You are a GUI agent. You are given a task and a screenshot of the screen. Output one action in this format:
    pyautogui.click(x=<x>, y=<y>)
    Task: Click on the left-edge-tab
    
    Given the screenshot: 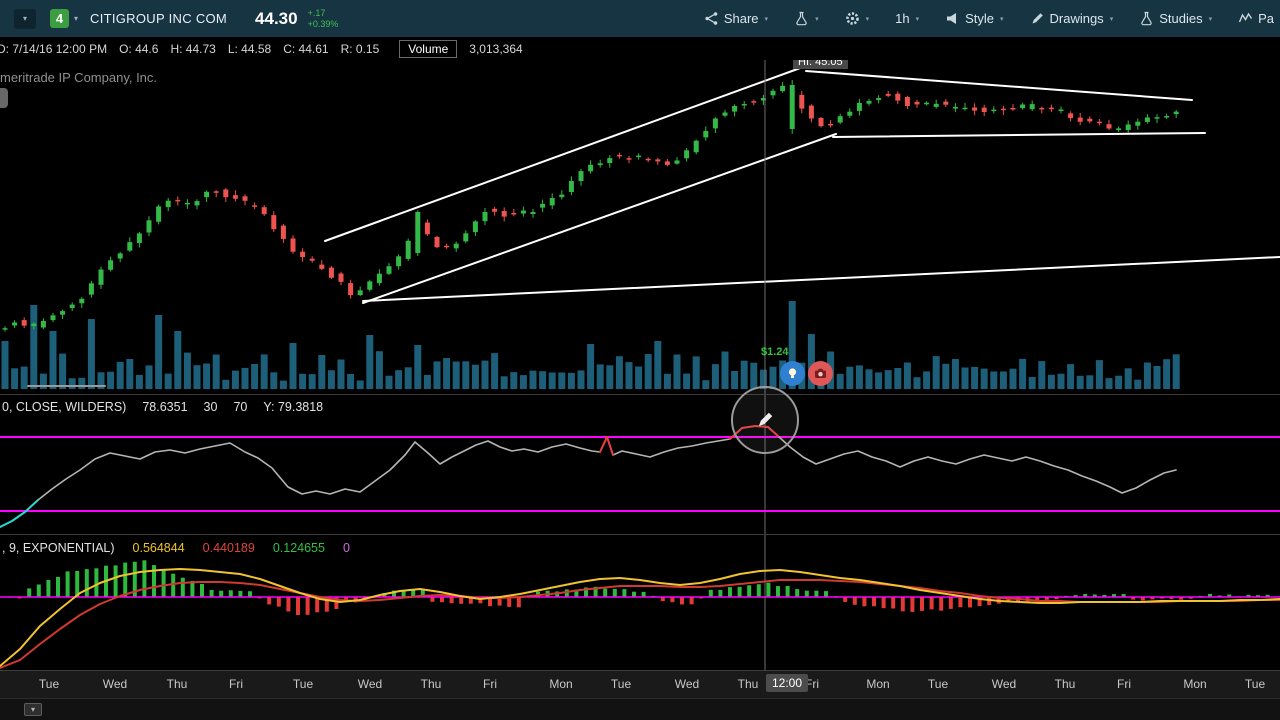 What is the action you would take?
    pyautogui.click(x=4, y=98)
    